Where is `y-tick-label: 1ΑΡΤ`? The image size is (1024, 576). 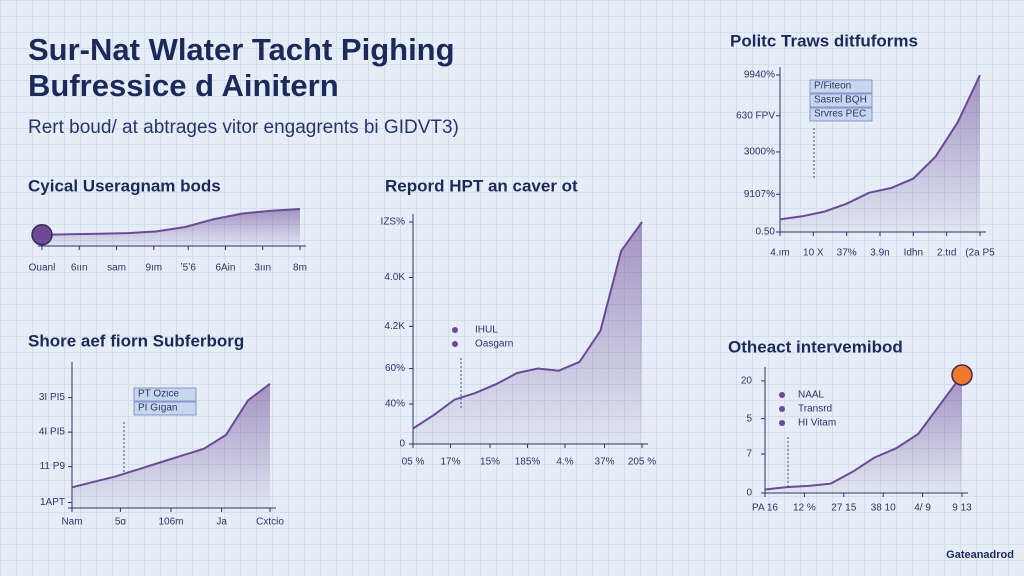
y-tick-label: 1ΑΡΤ is located at coordinates (52, 502).